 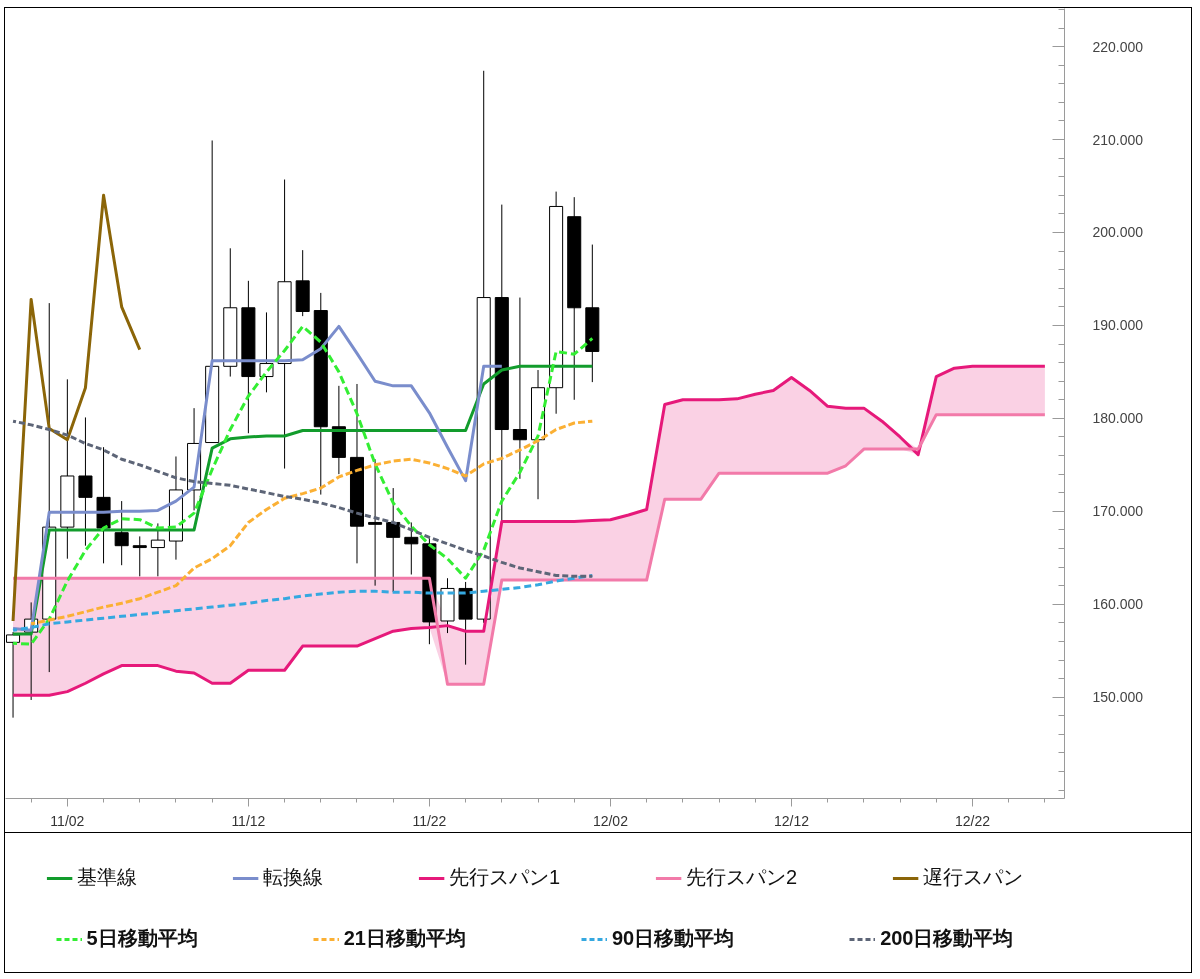 I want to click on y-tick-label: 150.000, so click(x=1118, y=697).